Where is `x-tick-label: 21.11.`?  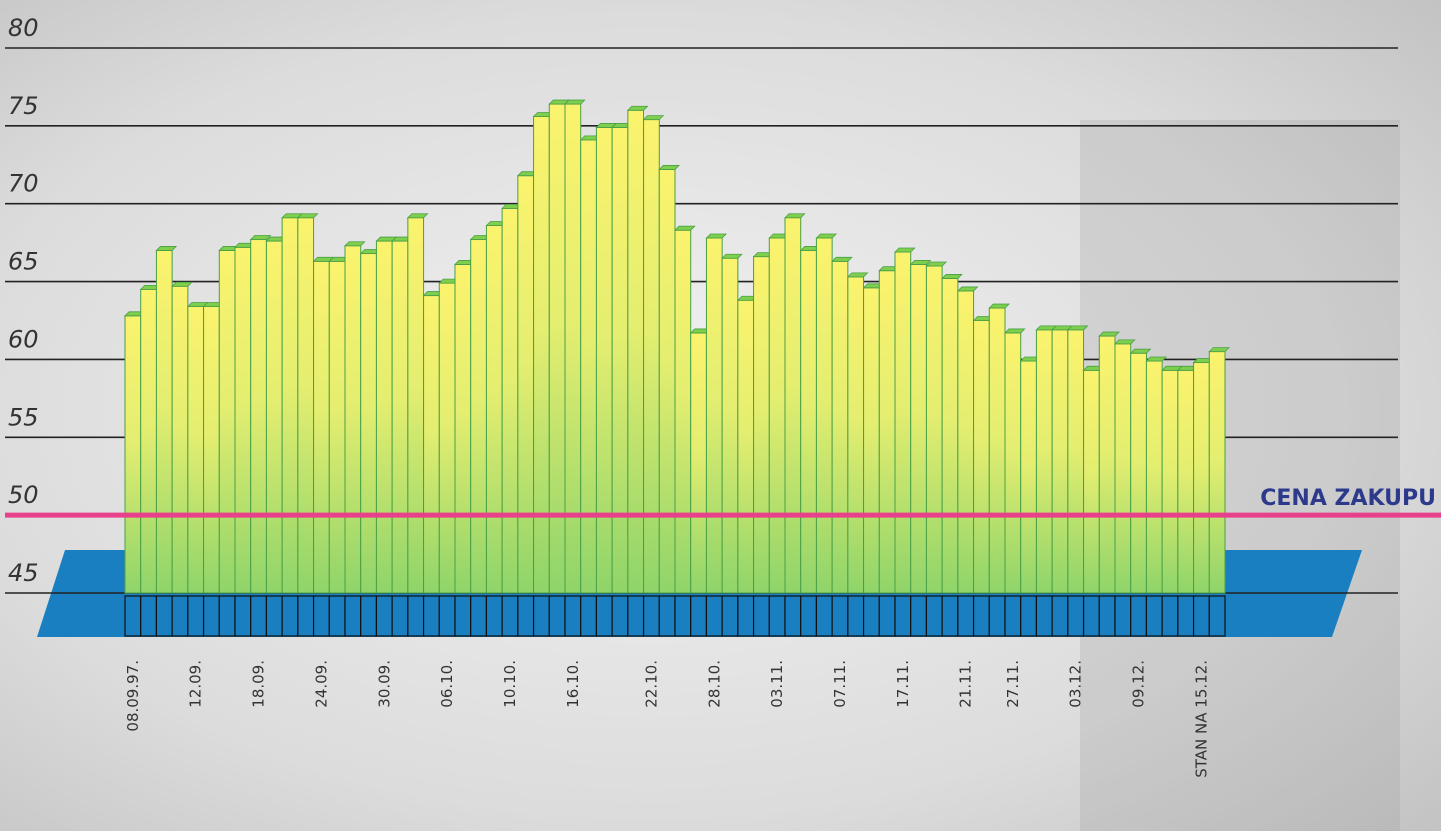 x-tick-label: 21.11. is located at coordinates (966, 684).